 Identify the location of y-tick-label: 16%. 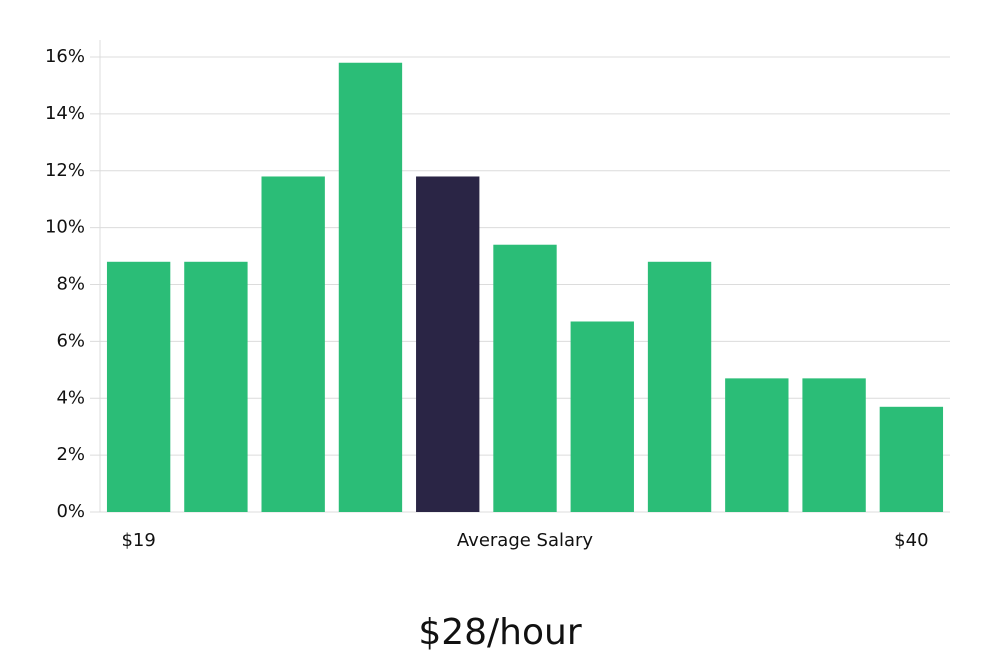
(65, 56).